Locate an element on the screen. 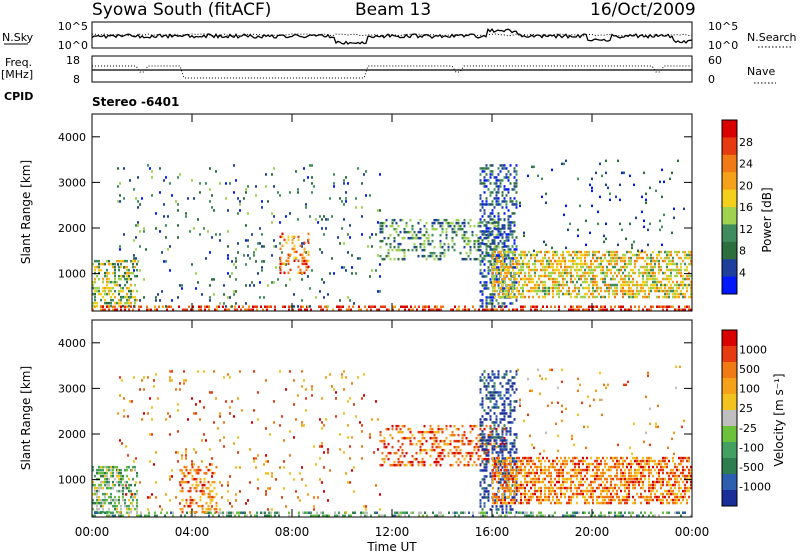  noise-left-label: N.Sky is located at coordinates (18, 37).